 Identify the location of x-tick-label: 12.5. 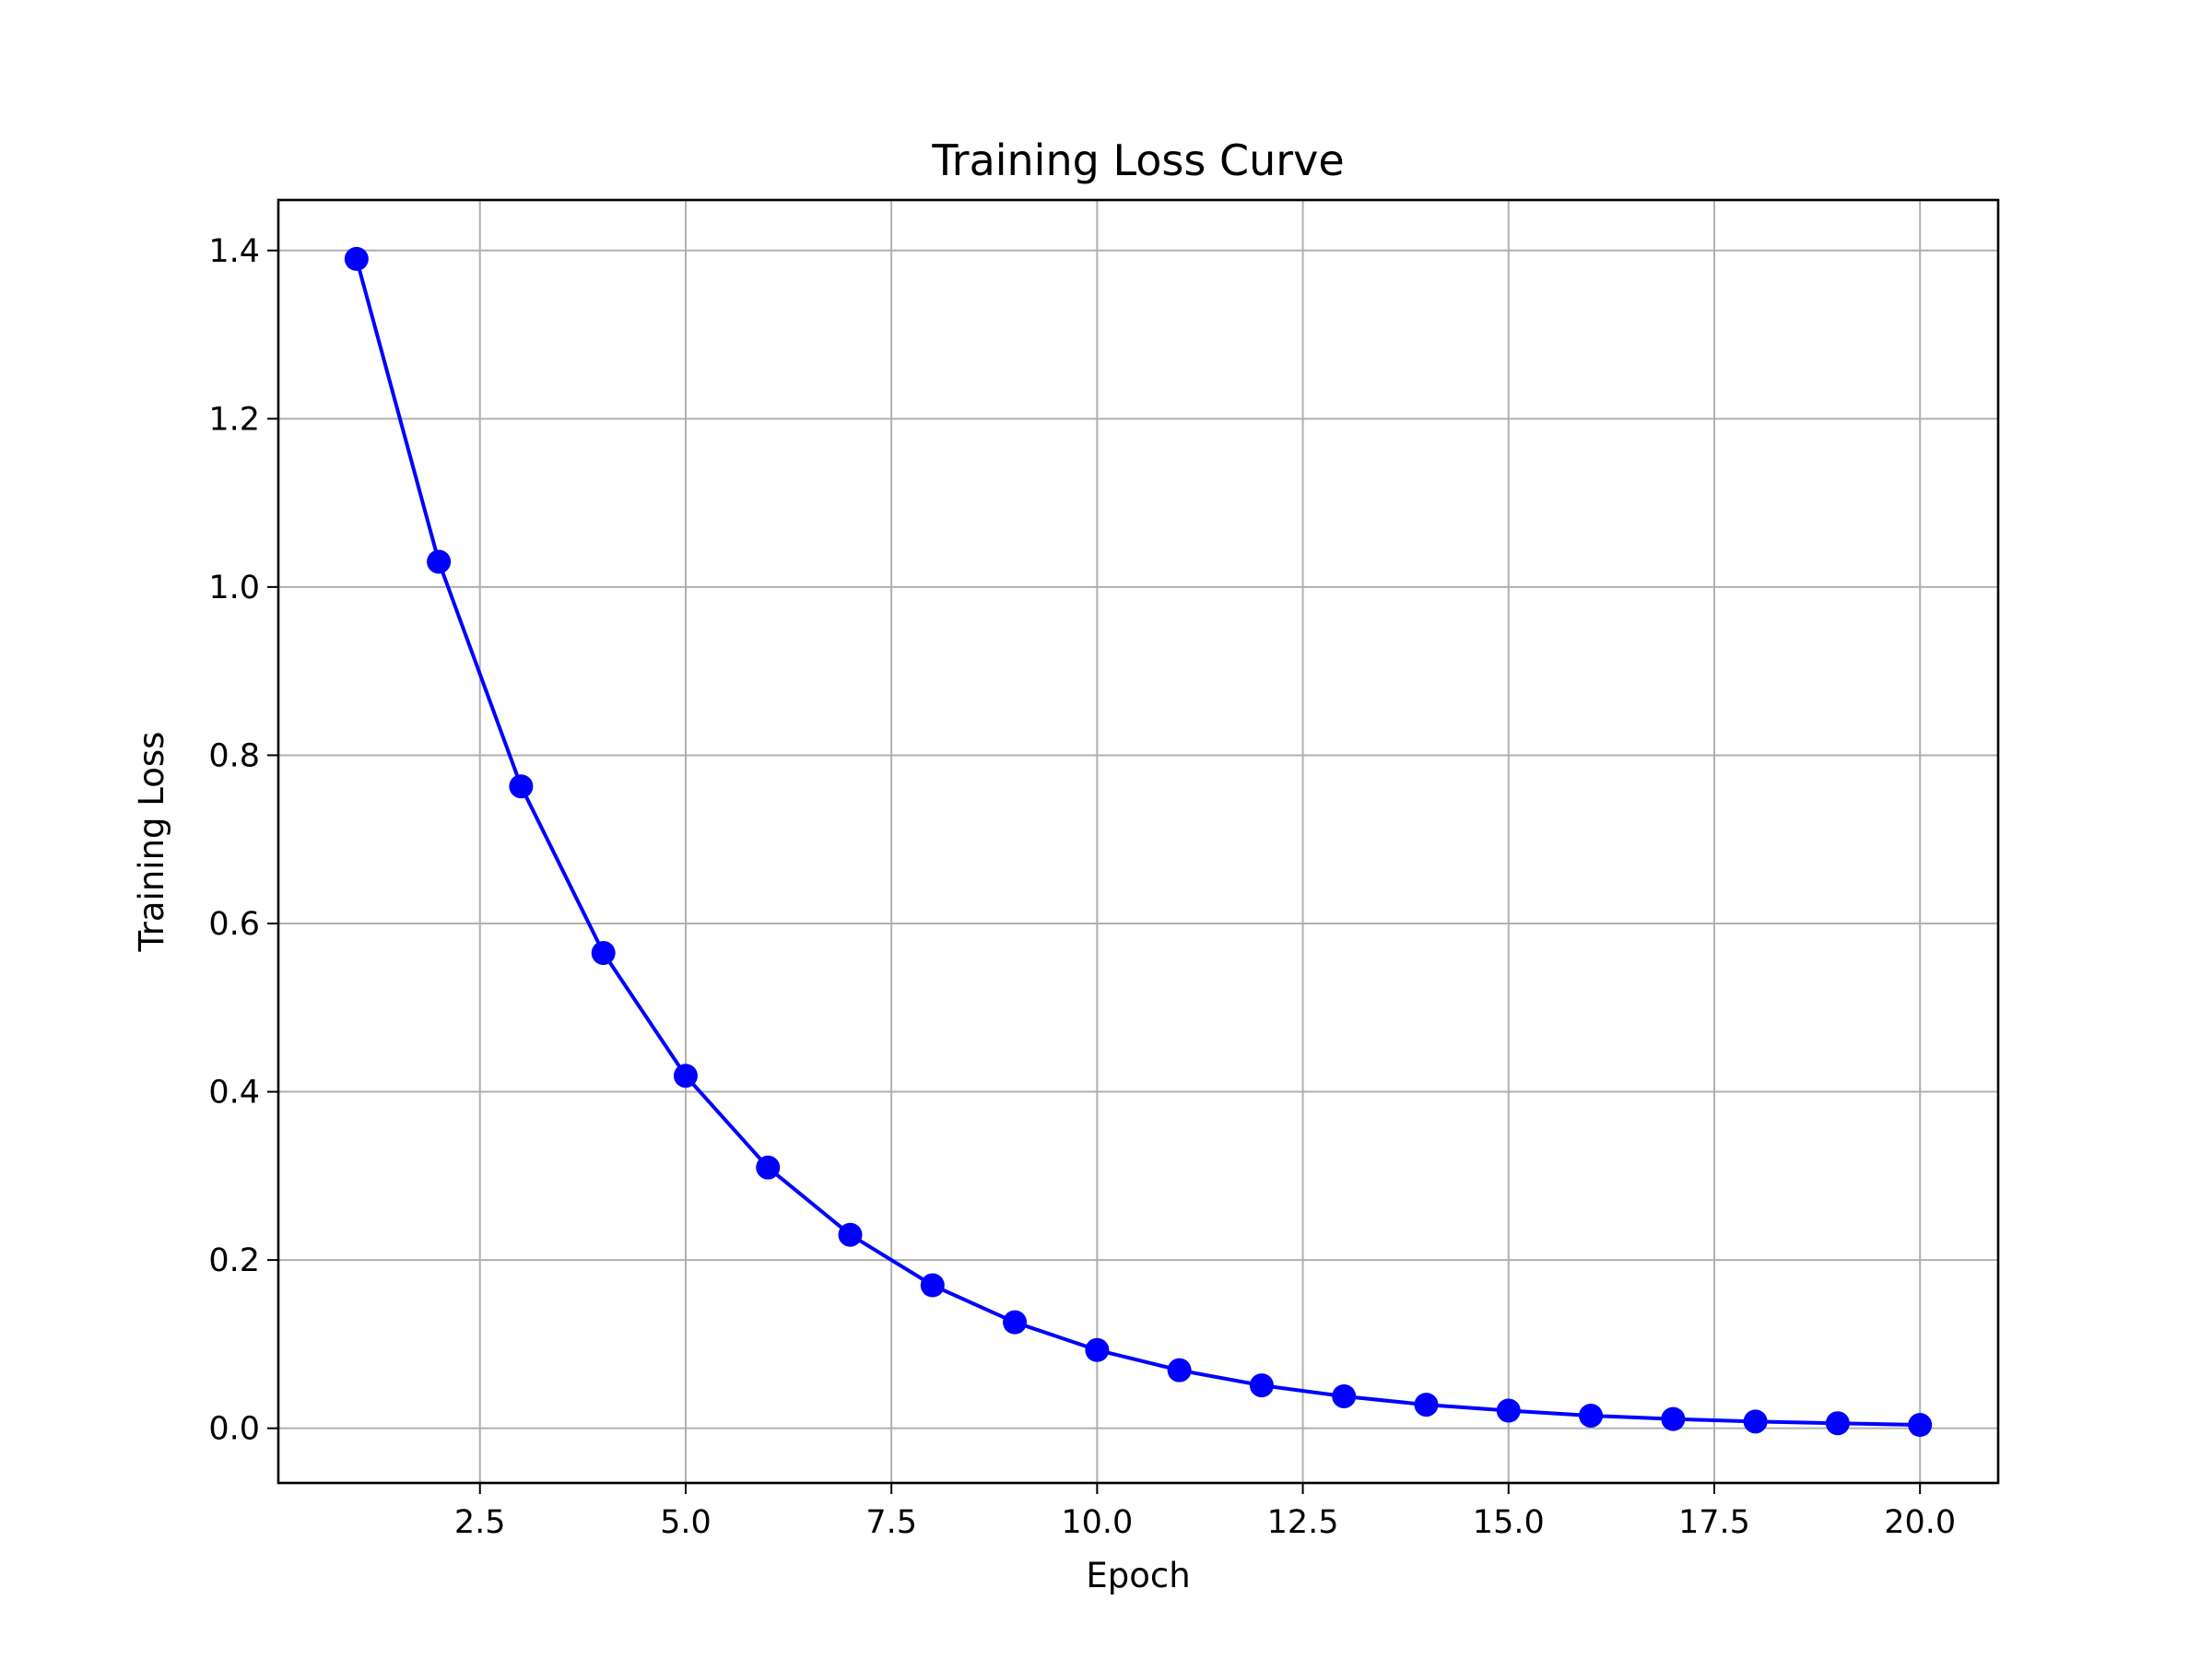
(1303, 1522).